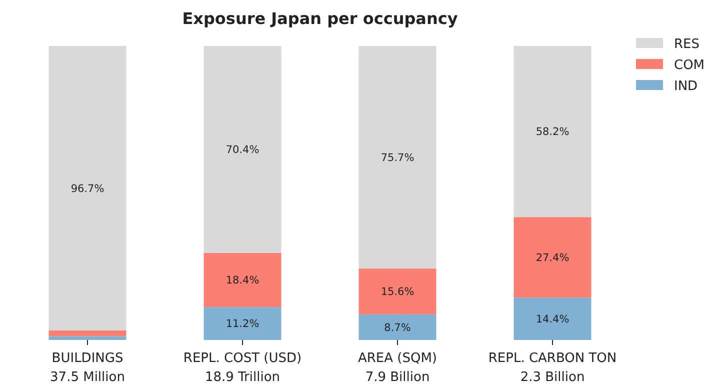  Describe the element at coordinates (320, 18) in the screenshot. I see `chart-title: Exposure Japan per occupancy` at that location.